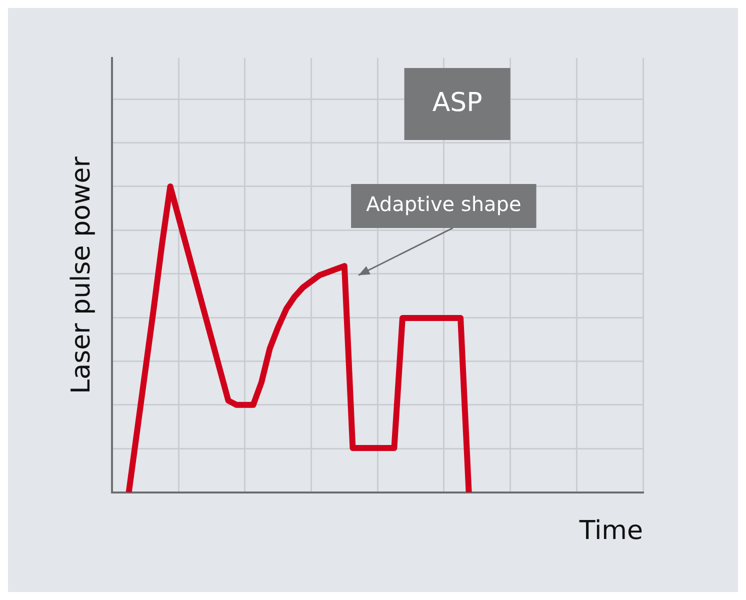  Describe the element at coordinates (81, 275) in the screenshot. I see `y-axis-title: Laser pulse power` at that location.